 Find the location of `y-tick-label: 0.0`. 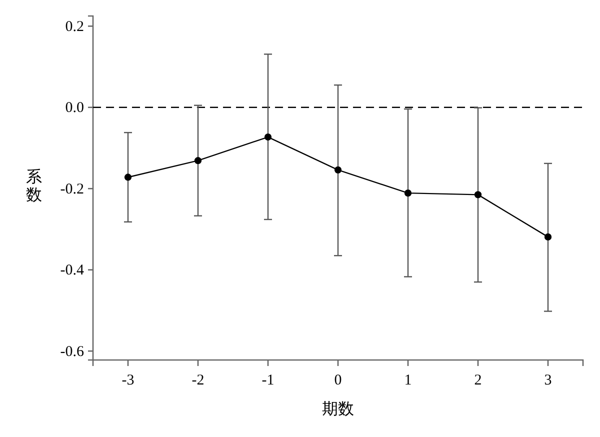

y-tick-label: 0.0 is located at coordinates (74, 108).